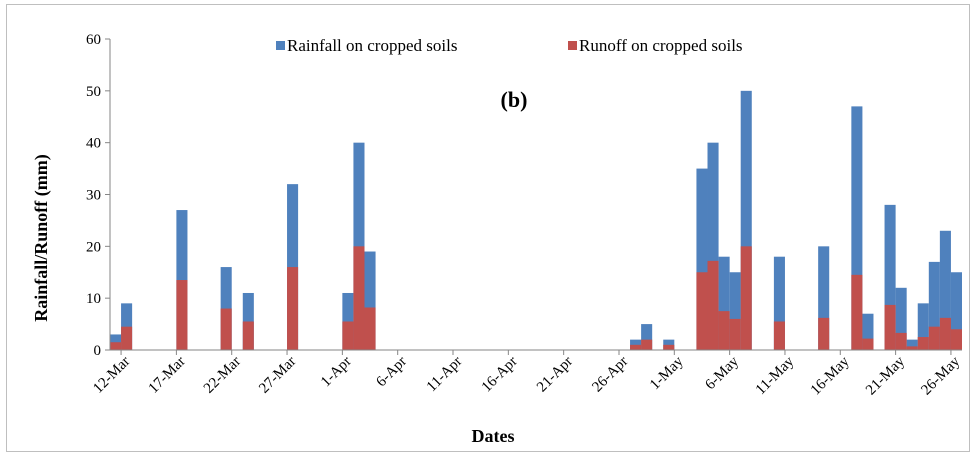  What do you see at coordinates (722, 373) in the screenshot?
I see `x-tick-label: 6-May` at bounding box center [722, 373].